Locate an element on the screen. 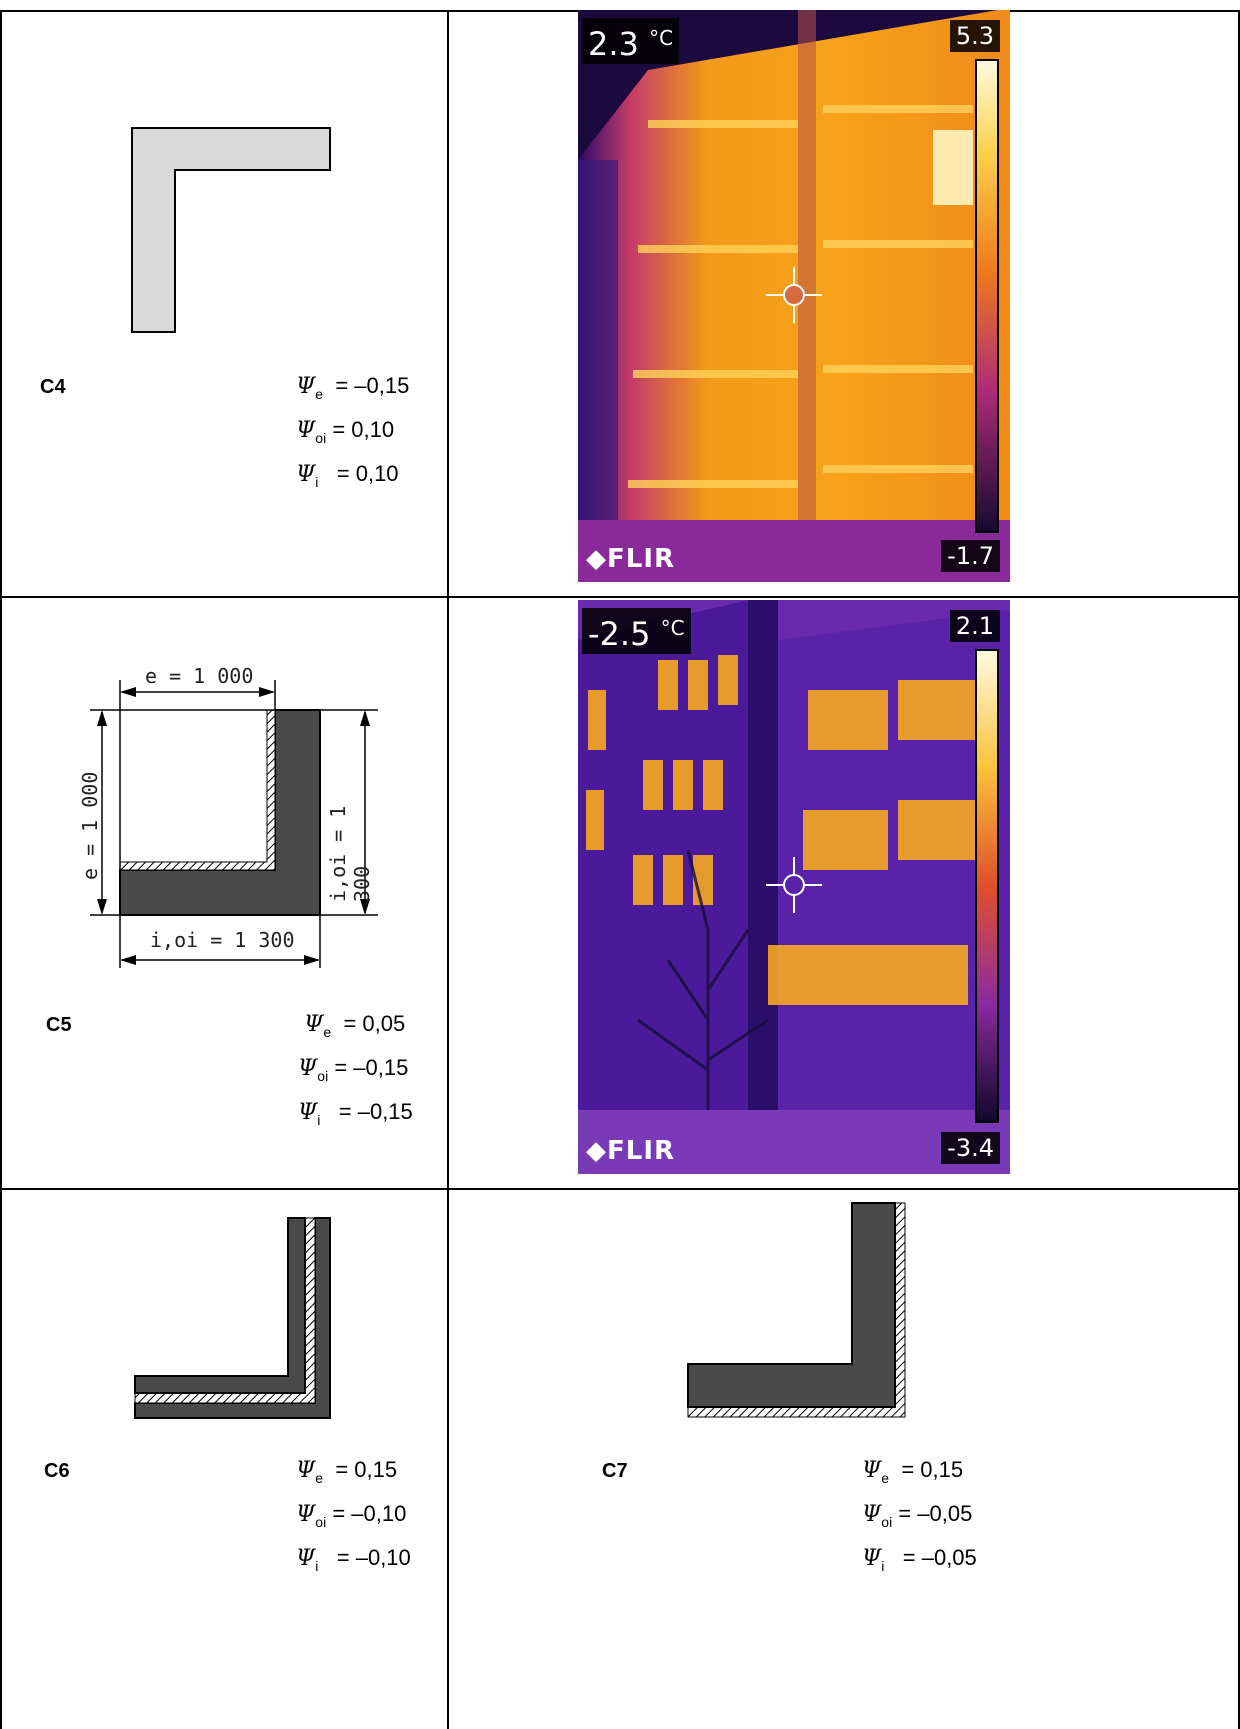  psi-oi-row: Ψoi = –0,15 is located at coordinates (355, 1072).